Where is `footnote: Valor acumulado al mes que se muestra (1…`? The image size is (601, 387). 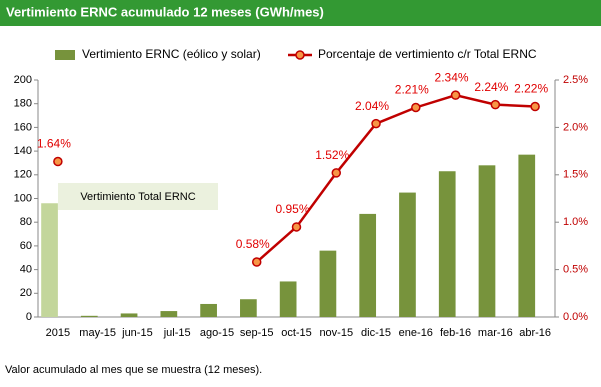 footnote: Valor acumulado al mes que se muestra (1… is located at coordinates (133, 370).